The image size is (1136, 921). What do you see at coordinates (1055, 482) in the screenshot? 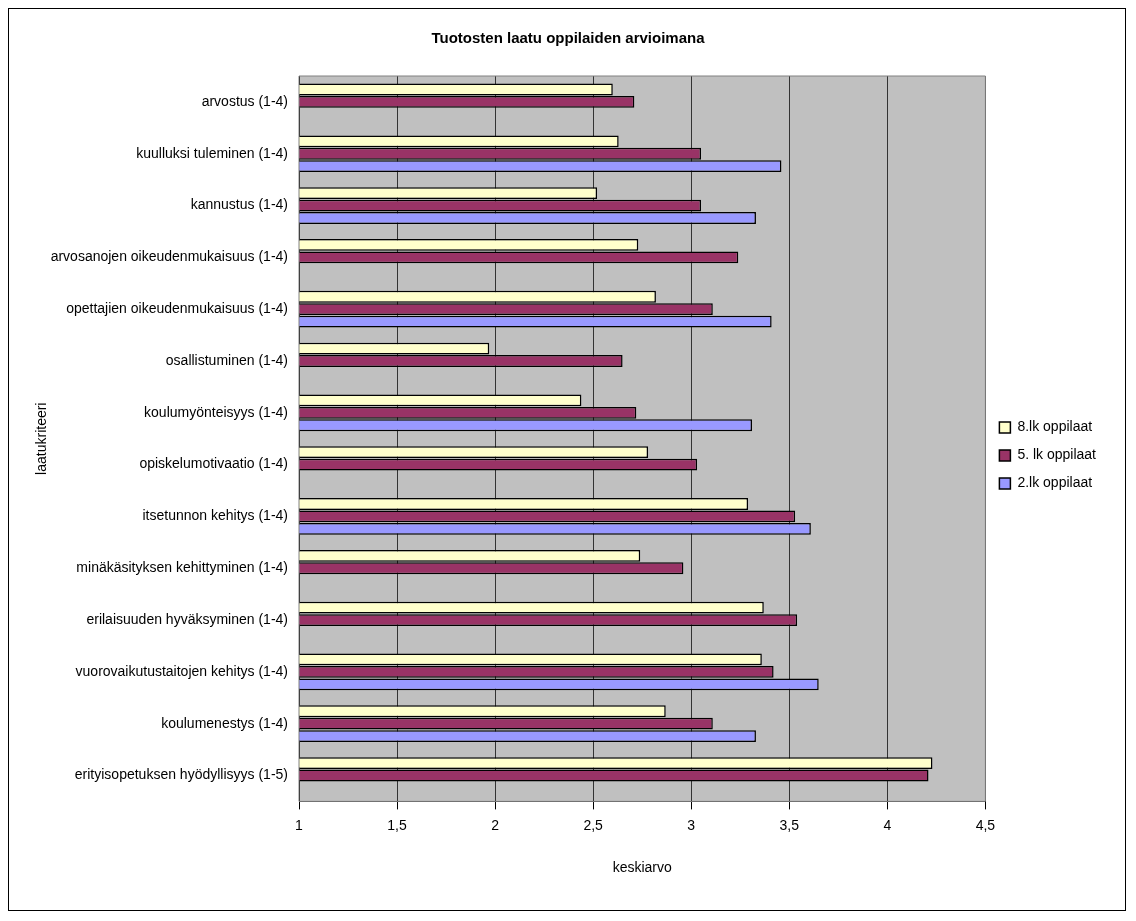
I see `legend-label: 2.lk oppilaat` at bounding box center [1055, 482].